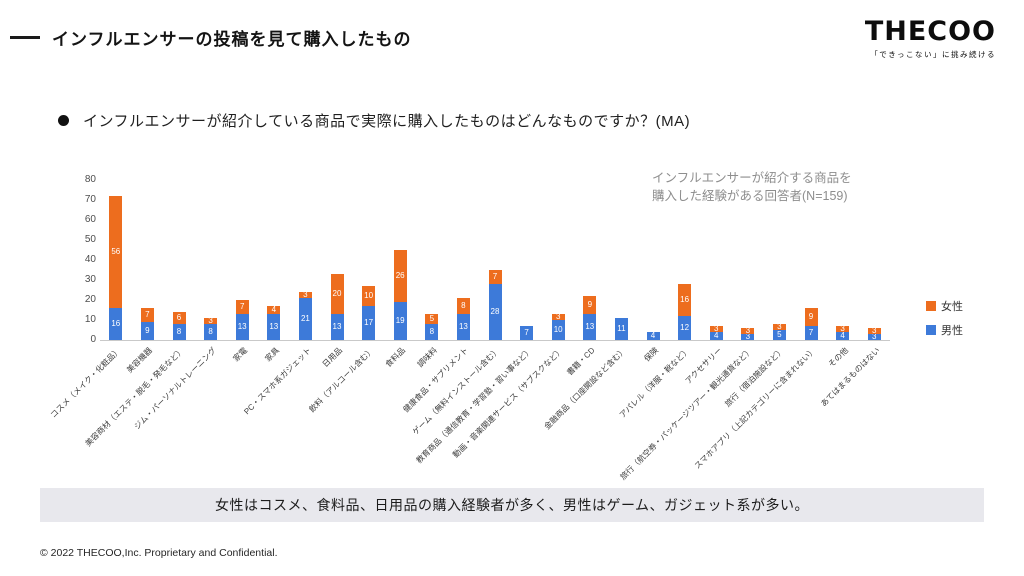 The width and height of the screenshot is (1024, 576). I want to click on y-axis-tick-label: 50, so click(90, 239).